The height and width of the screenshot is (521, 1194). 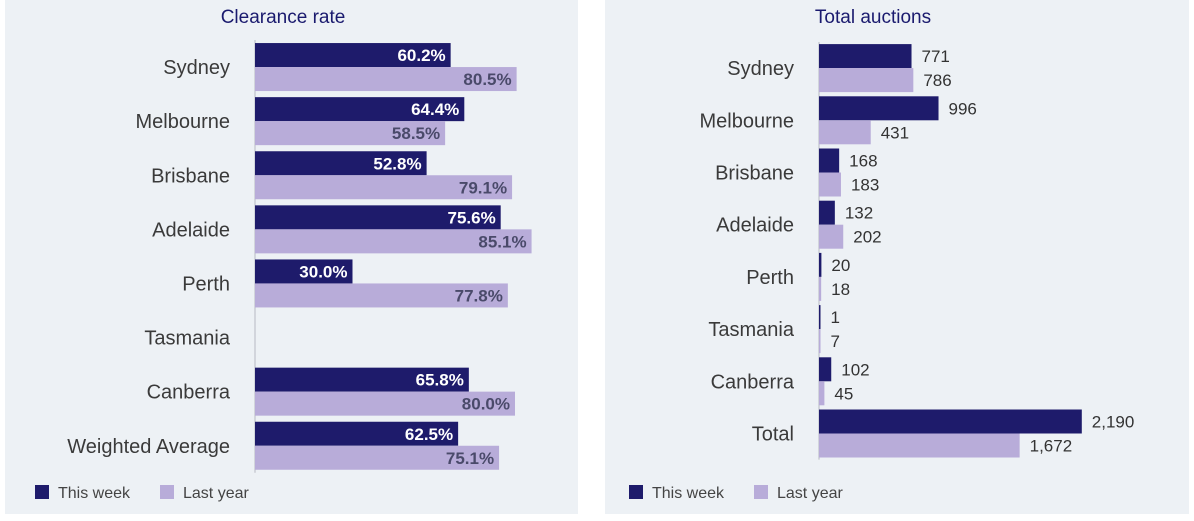 I want to click on data-label: 65.8%, so click(x=440, y=380).